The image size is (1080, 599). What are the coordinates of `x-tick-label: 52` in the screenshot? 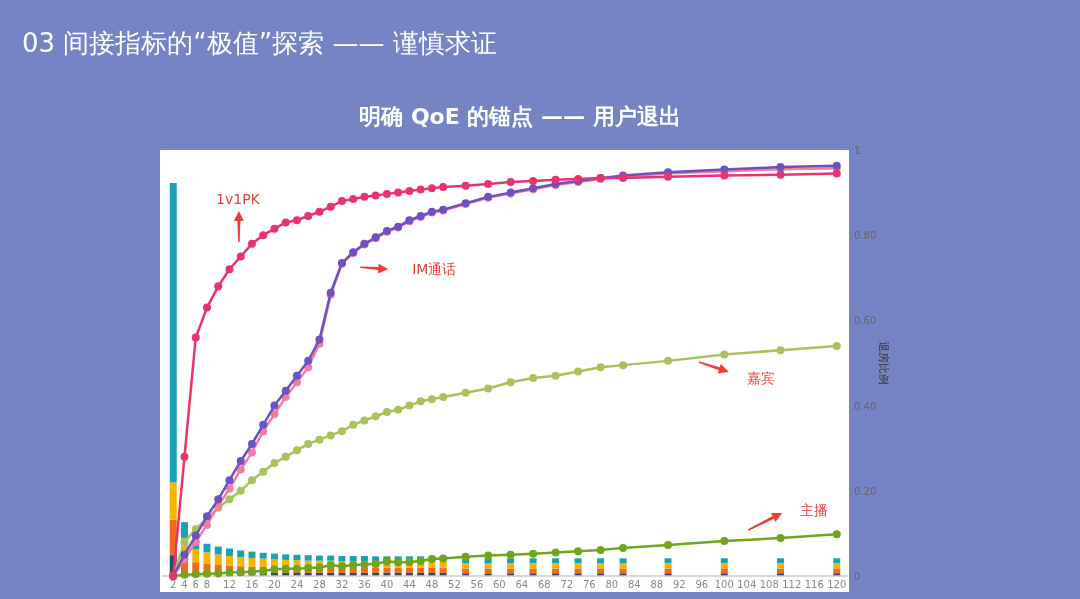 It's located at (454, 584).